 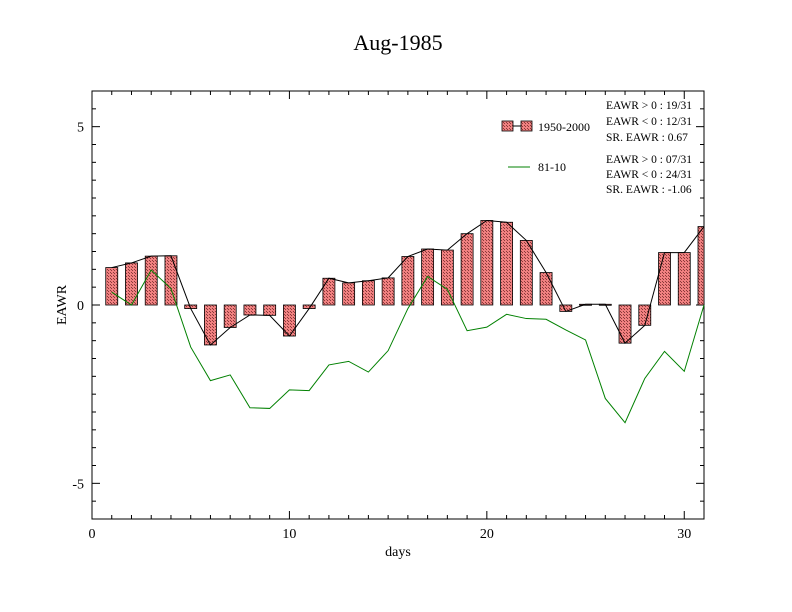 I want to click on x-tick-label: 0, so click(x=92, y=534).